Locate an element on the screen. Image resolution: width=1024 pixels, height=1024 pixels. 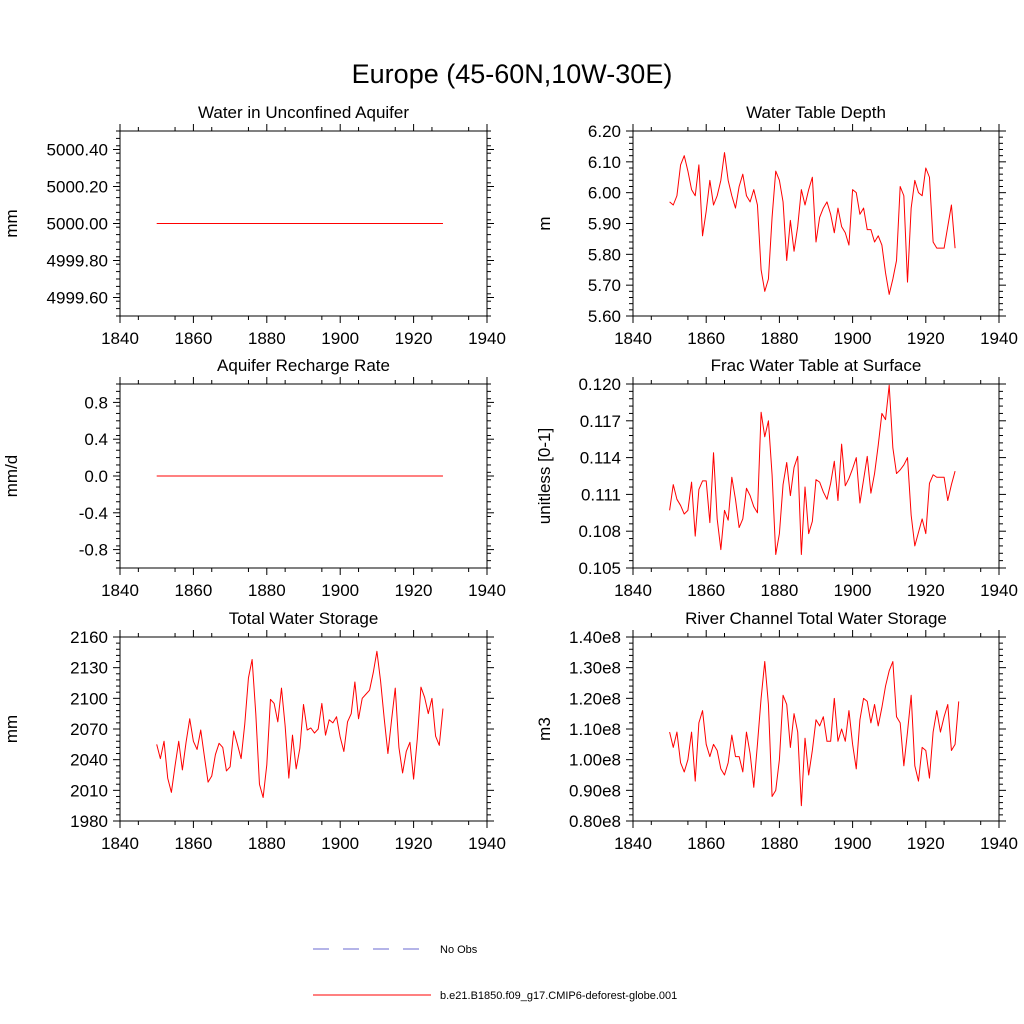
y-axis-label: unitless [0-1] is located at coordinates (544, 476).